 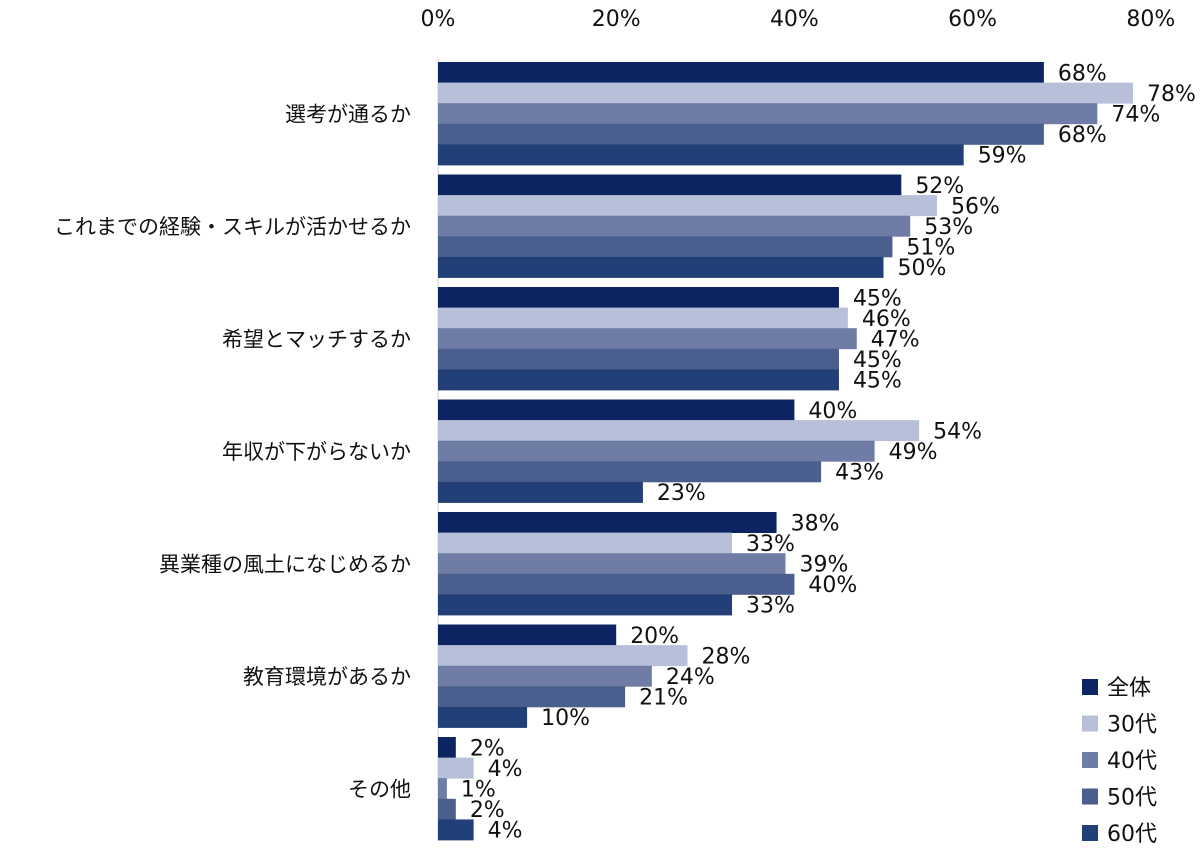 What do you see at coordinates (1132, 725) in the screenshot?
I see `legend-label: 30代` at bounding box center [1132, 725].